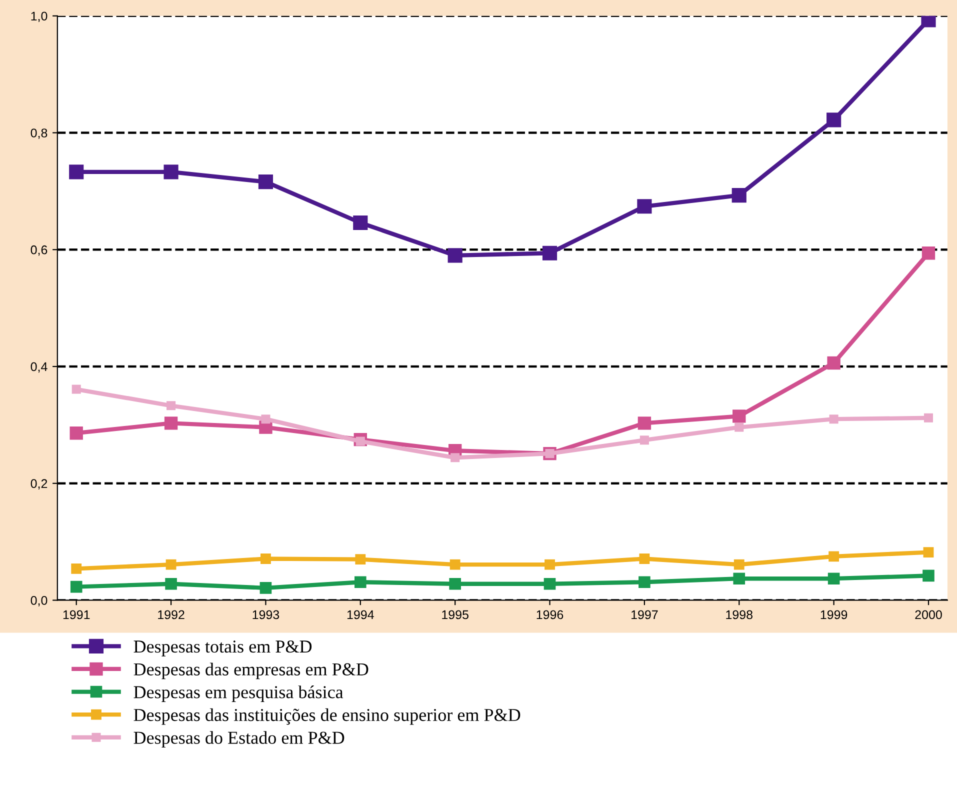 The height and width of the screenshot is (795, 957). What do you see at coordinates (360, 615) in the screenshot?
I see `x-tick-label: 1994` at bounding box center [360, 615].